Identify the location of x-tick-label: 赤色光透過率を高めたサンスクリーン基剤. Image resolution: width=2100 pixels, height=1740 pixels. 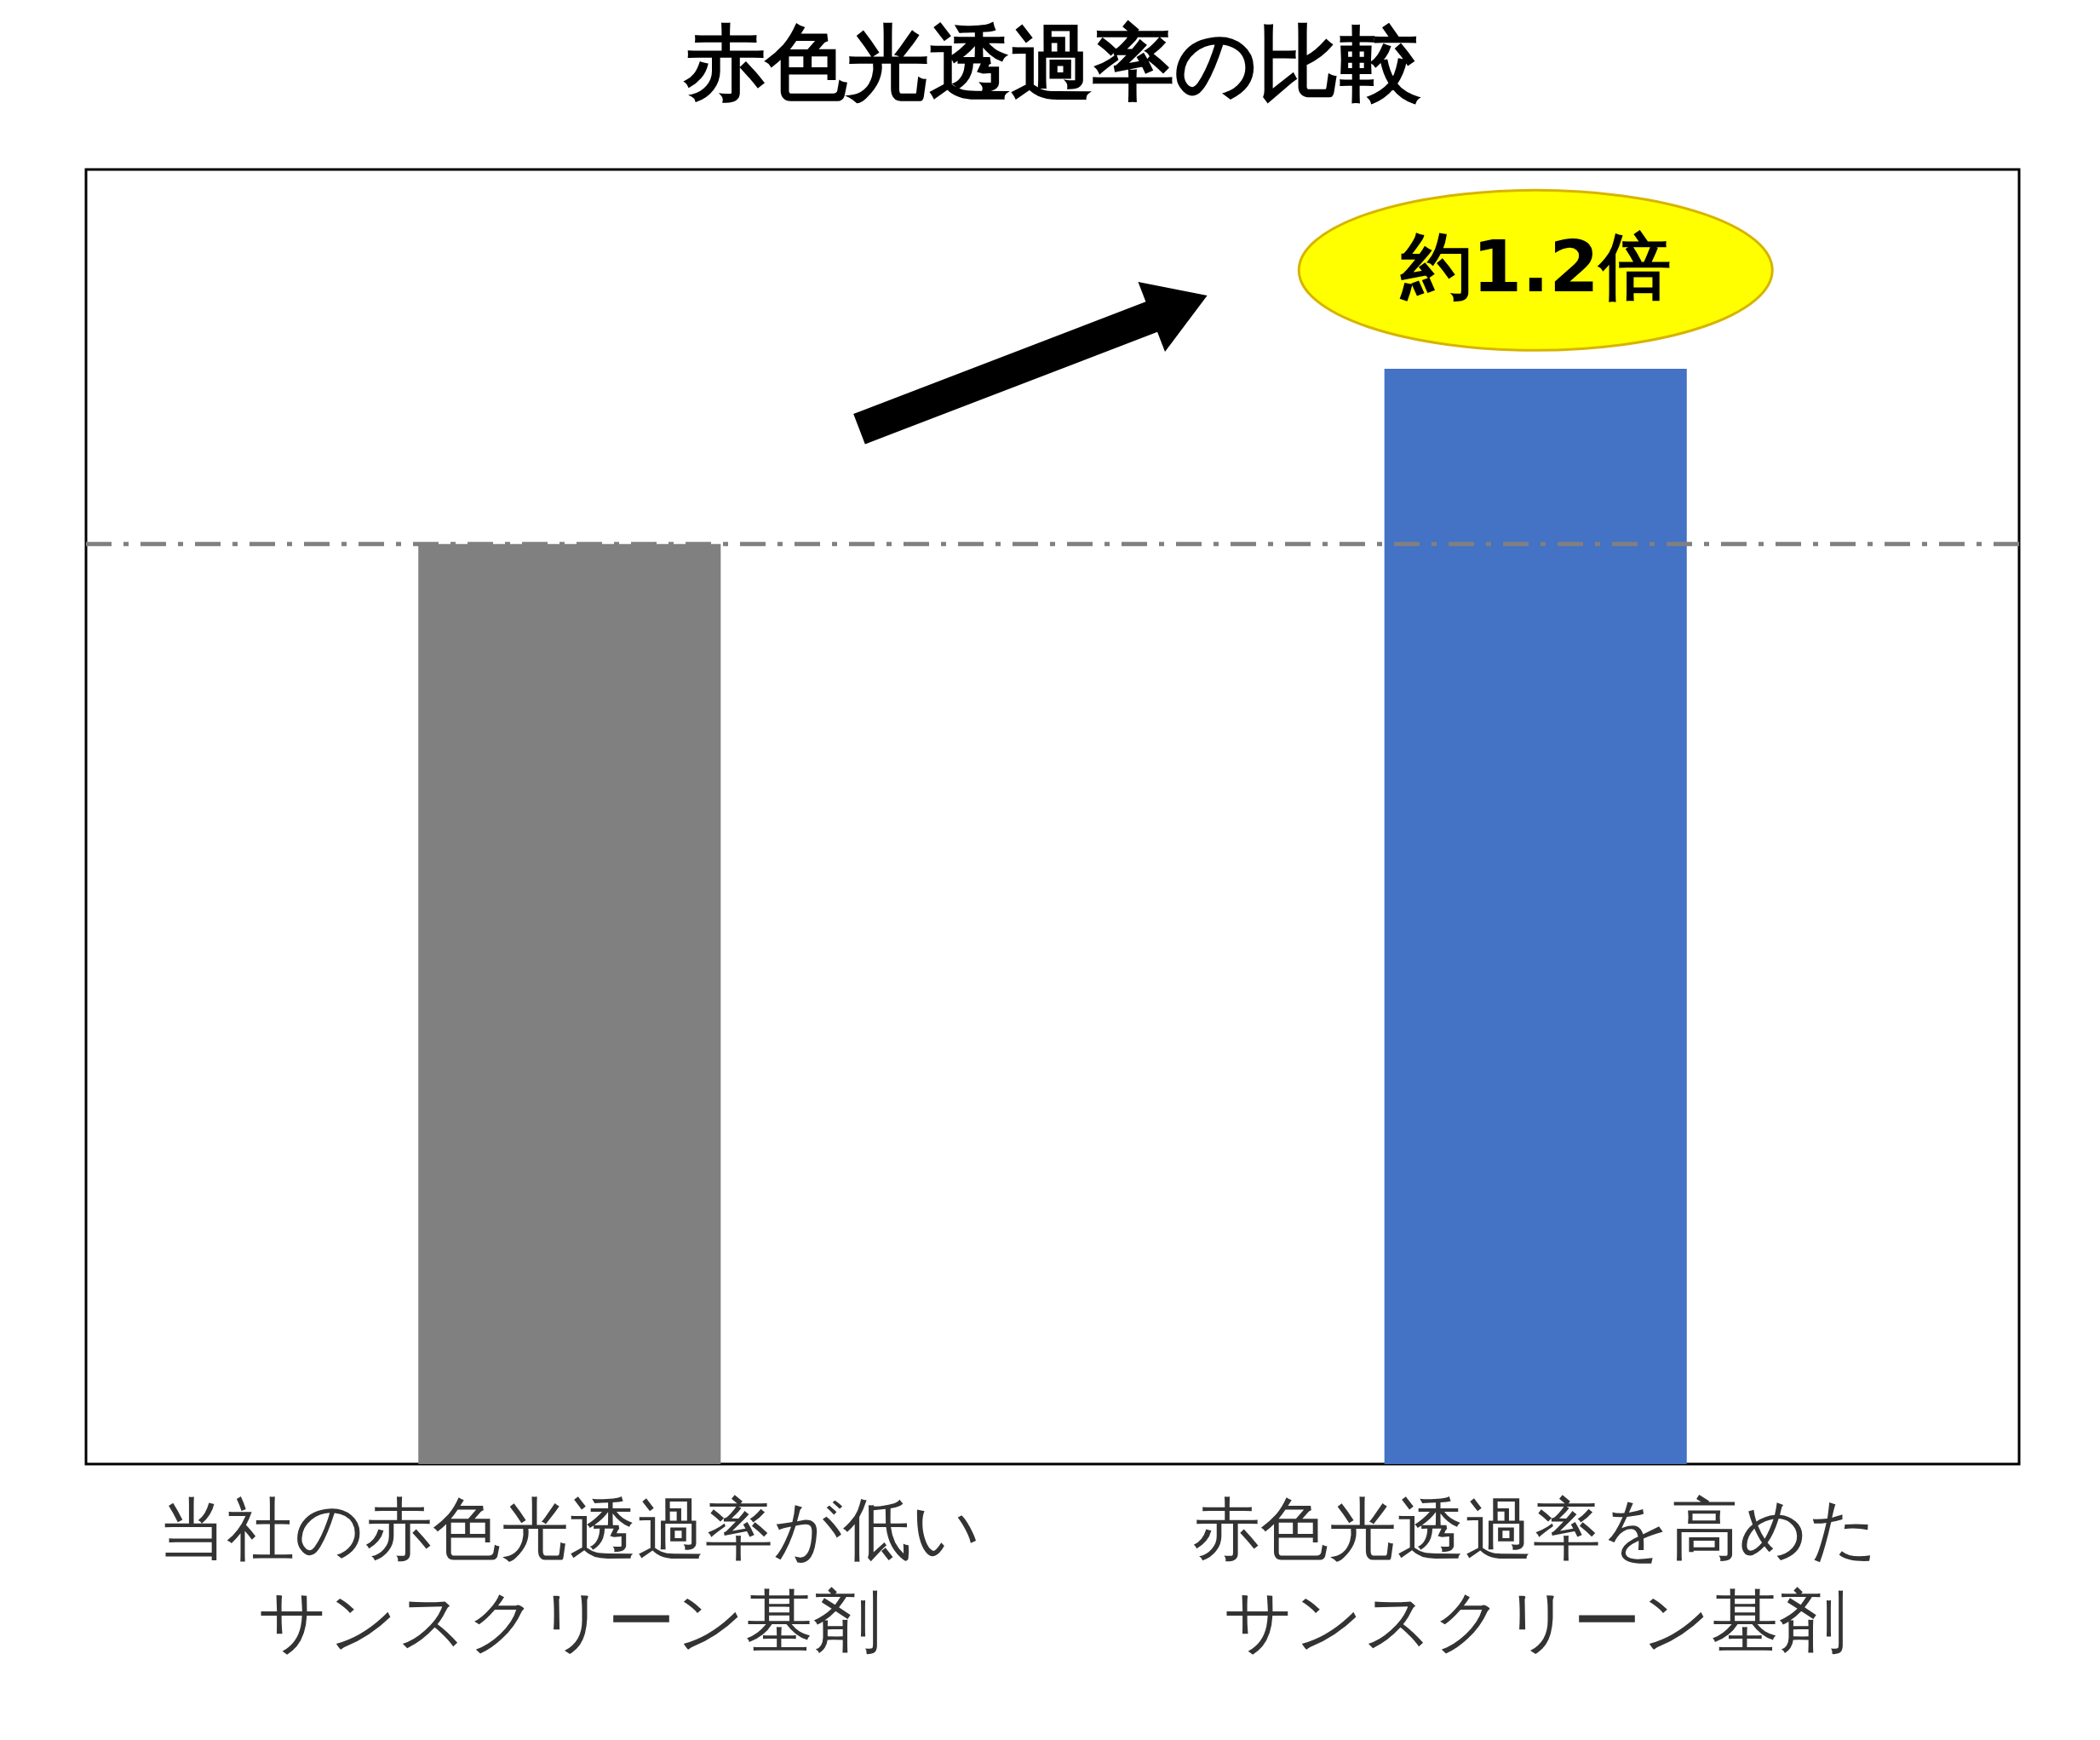
(1535, 1575).